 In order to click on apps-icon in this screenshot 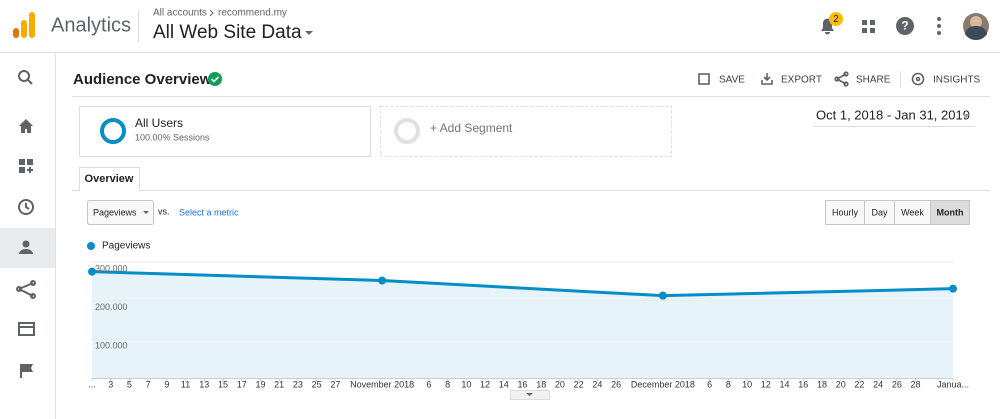, I will do `click(868, 26)`.